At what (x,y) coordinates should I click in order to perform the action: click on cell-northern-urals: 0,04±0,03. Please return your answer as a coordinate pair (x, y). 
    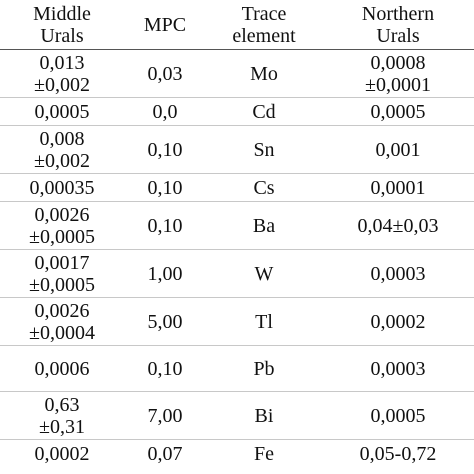
    Looking at the image, I should click on (398, 225).